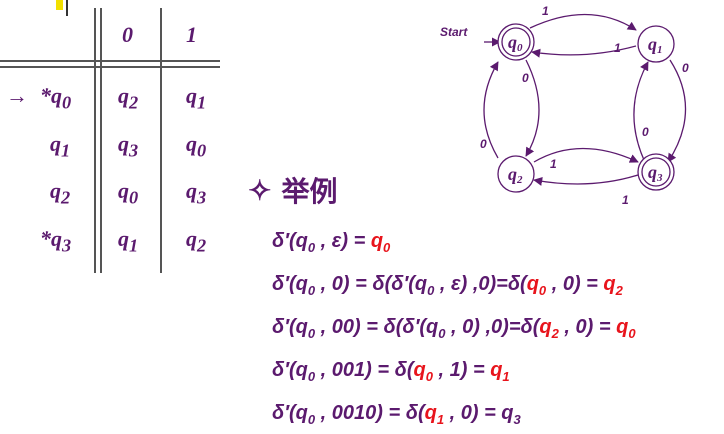 The width and height of the screenshot is (724, 434). I want to click on edge-q2-q3, so click(586, 155).